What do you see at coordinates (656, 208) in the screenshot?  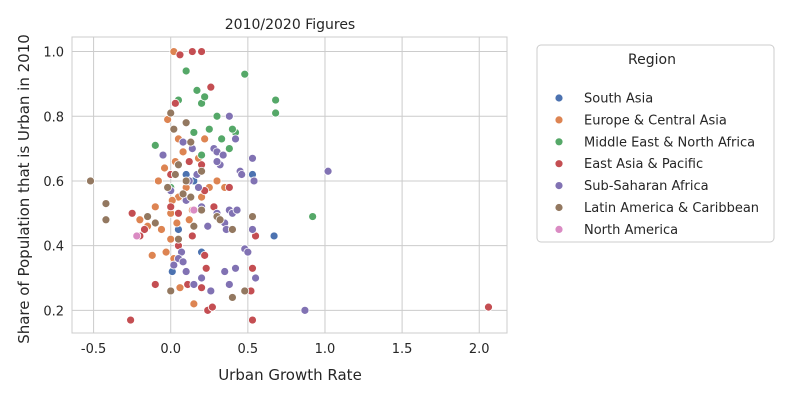 I see `legend-item: Latin America & Caribbean` at bounding box center [656, 208].